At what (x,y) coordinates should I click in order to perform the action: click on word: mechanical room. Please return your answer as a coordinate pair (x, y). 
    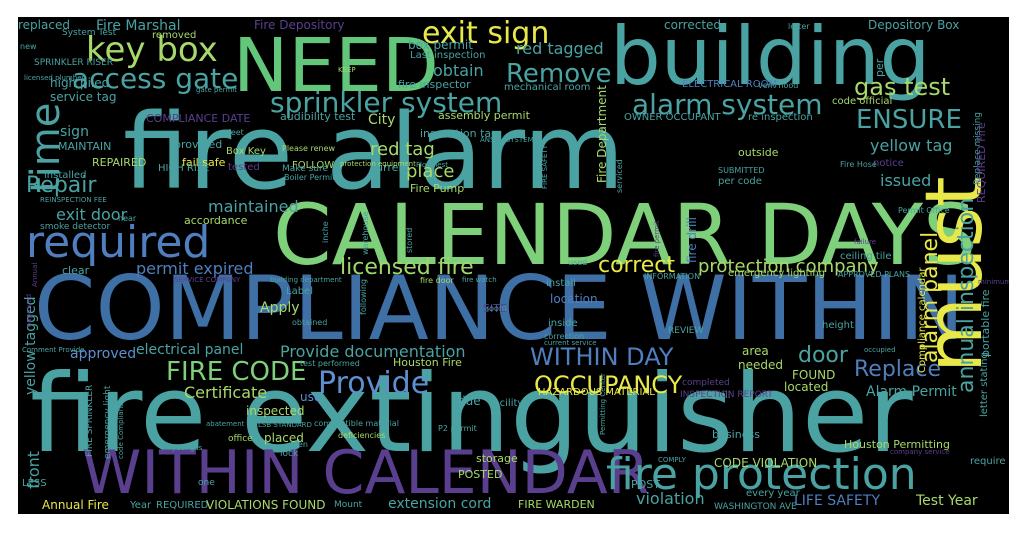
    Looking at the image, I should click on (547, 87).